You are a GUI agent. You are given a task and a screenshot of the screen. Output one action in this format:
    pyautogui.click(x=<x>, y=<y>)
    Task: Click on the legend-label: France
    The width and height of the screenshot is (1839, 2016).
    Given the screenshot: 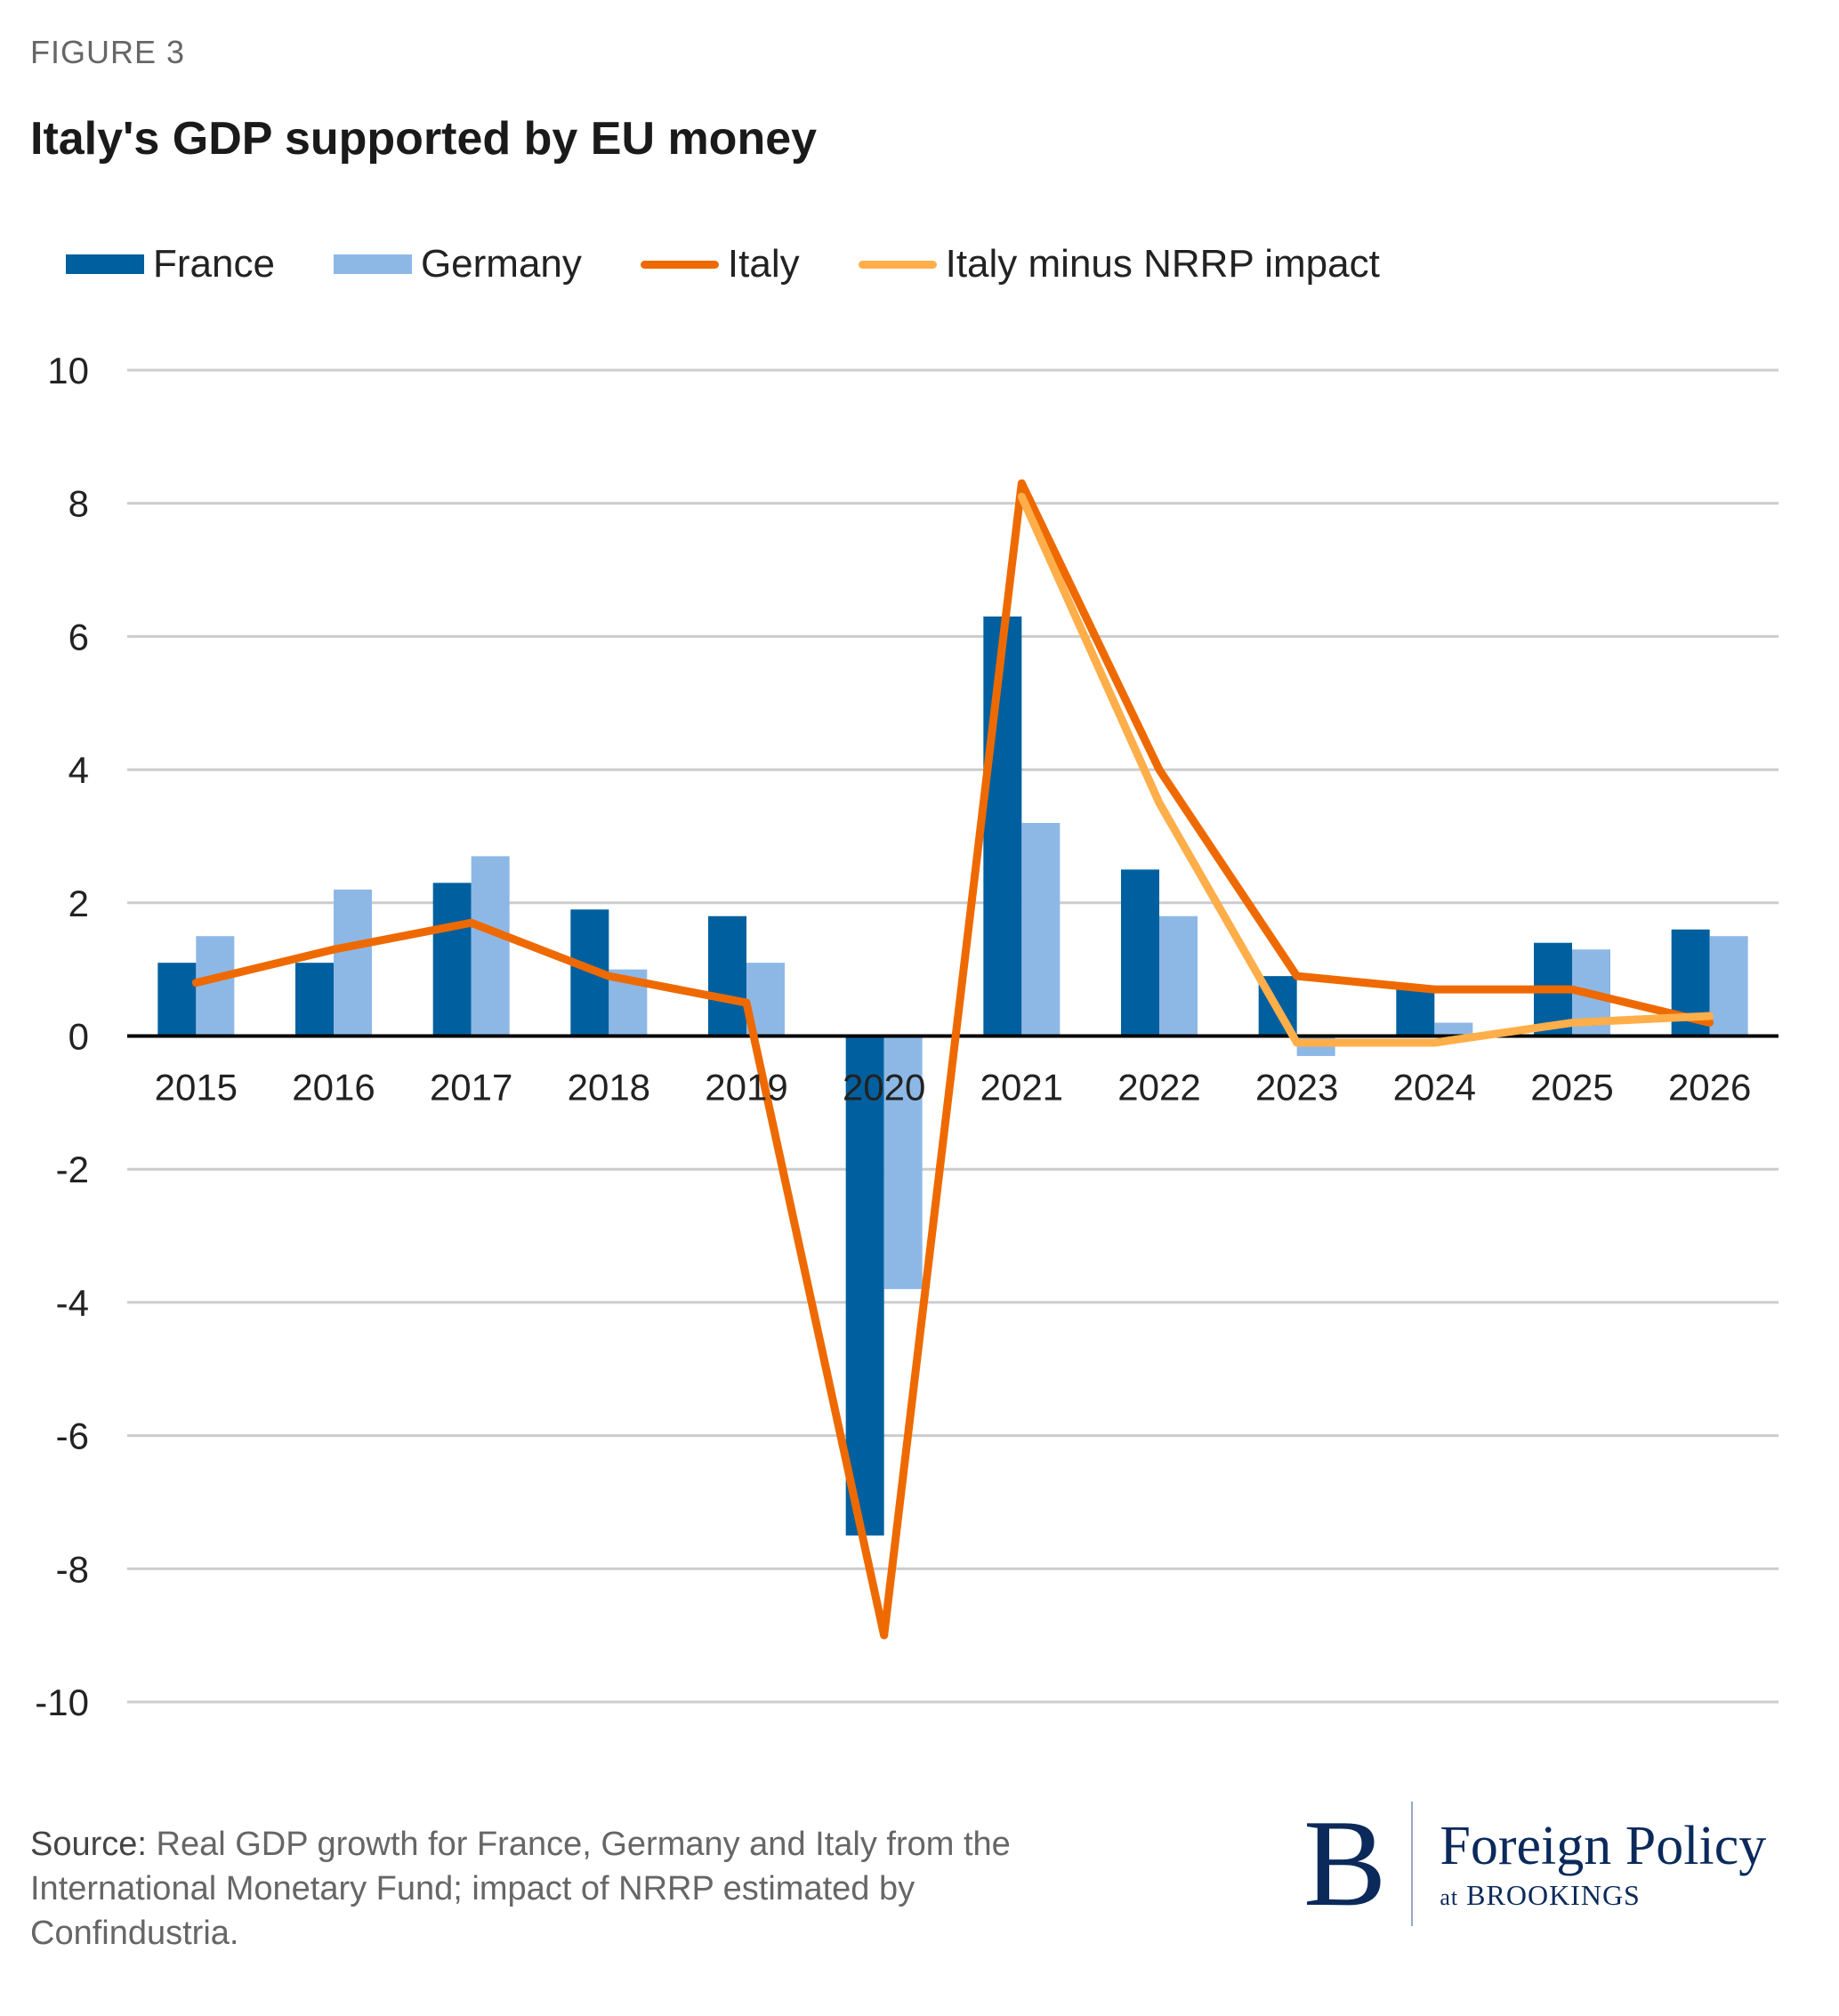 What is the action you would take?
    pyautogui.click(x=214, y=264)
    